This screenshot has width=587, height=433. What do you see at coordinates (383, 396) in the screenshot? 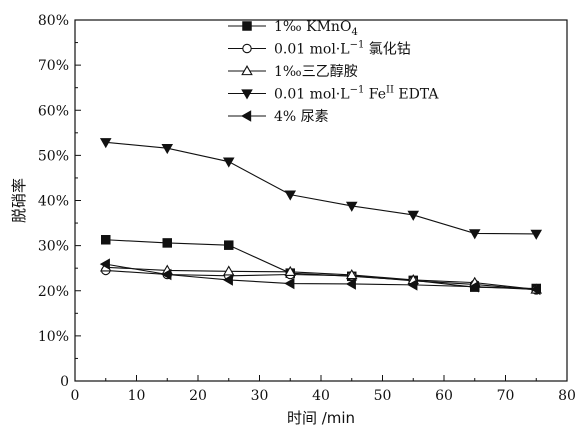
I see `x-tick-label: 50` at bounding box center [383, 396].